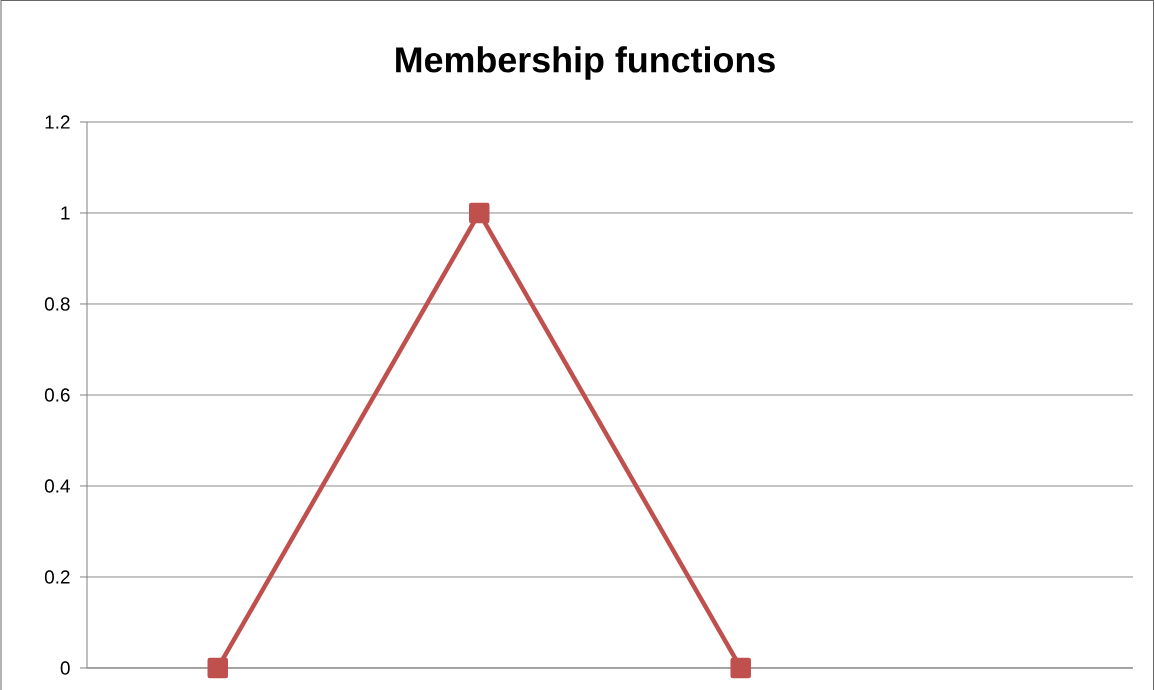 This screenshot has width=1155, height=690. I want to click on y-tick-label: 0.6, so click(57, 395).